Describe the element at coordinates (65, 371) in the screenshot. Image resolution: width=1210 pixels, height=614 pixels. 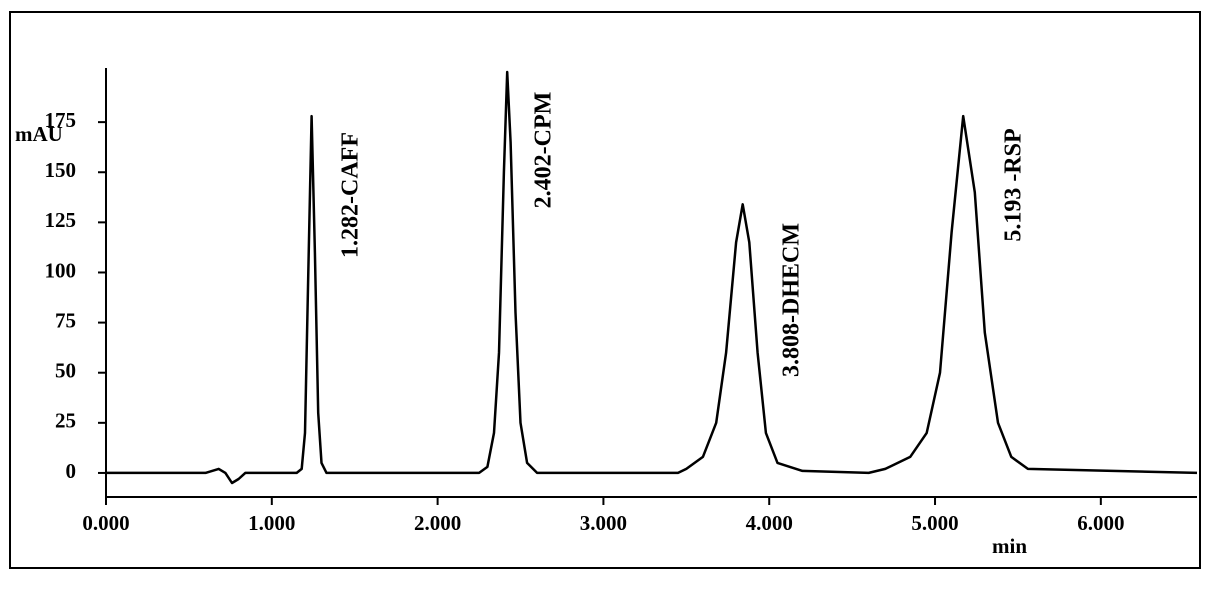
I see `y-tick-label: 50` at that location.